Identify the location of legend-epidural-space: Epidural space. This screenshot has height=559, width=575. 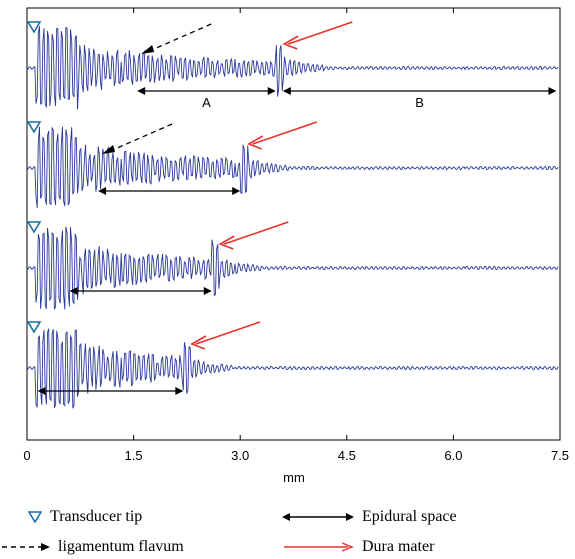
(369, 517).